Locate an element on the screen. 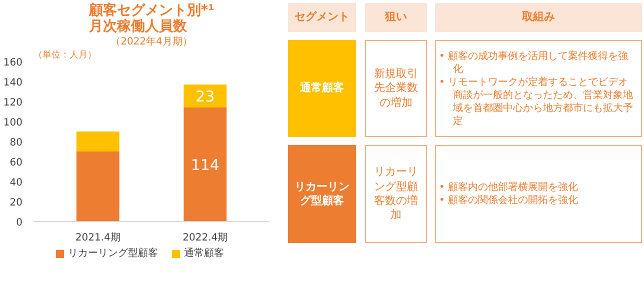 This screenshot has height=290, width=644. text: リカーリング型顧客数の増加 is located at coordinates (396, 194).